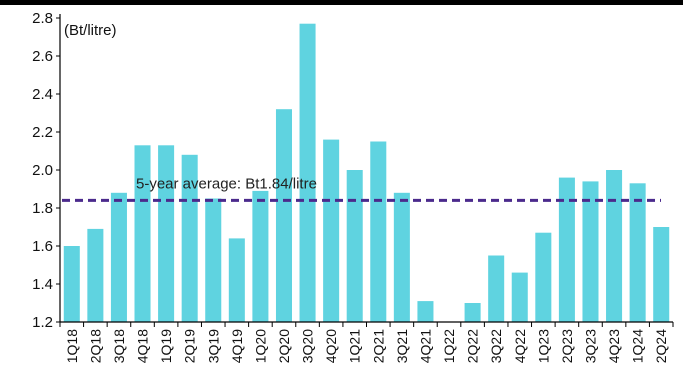 This screenshot has width=683, height=387. Describe the element at coordinates (543, 346) in the screenshot. I see `x-tick-label: 1Q23` at that location.